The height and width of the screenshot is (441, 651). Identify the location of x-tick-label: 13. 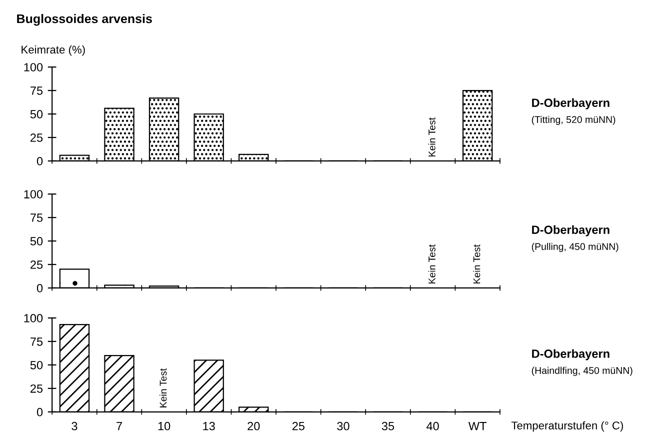
(209, 426).